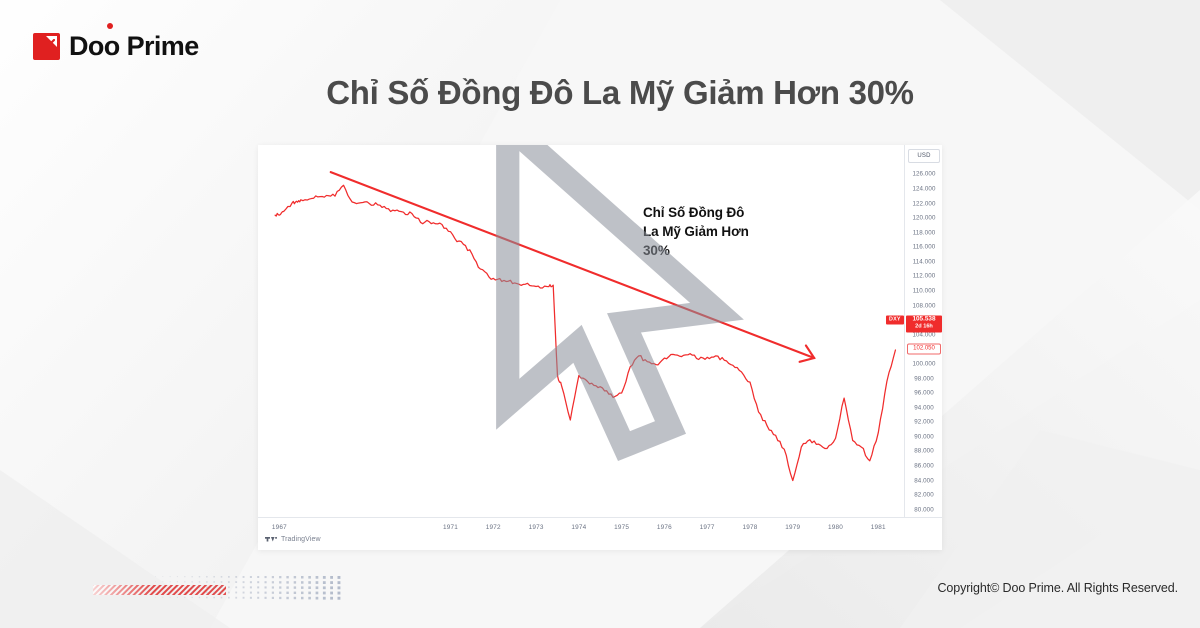 The width and height of the screenshot is (1200, 628). I want to click on price-tick: 98.000, so click(924, 378).